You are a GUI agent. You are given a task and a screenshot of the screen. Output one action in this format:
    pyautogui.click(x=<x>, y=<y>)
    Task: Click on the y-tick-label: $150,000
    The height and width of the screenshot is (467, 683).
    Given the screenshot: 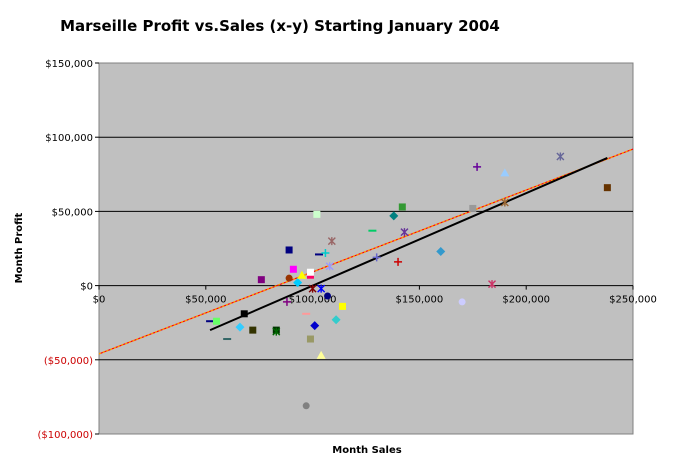 What is the action you would take?
    pyautogui.click(x=69, y=64)
    